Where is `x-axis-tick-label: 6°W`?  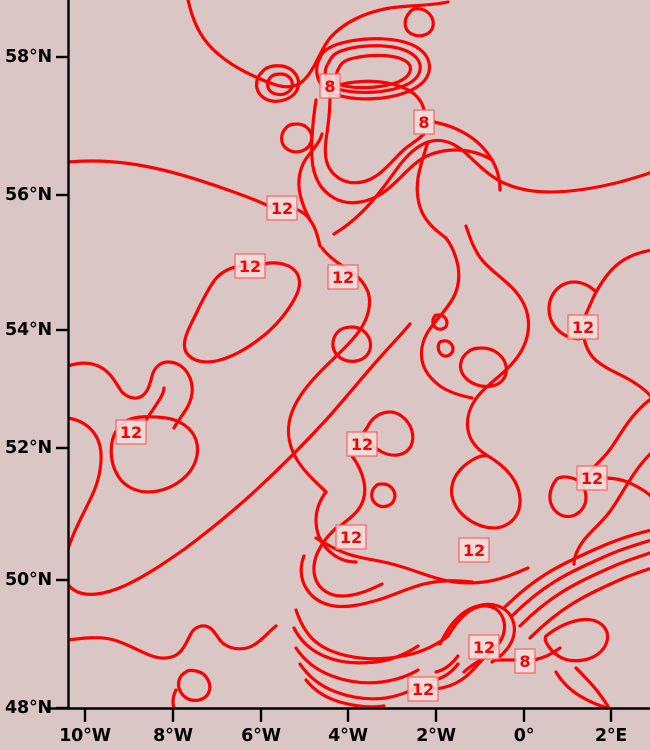
x-axis-tick-label: 6°W is located at coordinates (261, 736).